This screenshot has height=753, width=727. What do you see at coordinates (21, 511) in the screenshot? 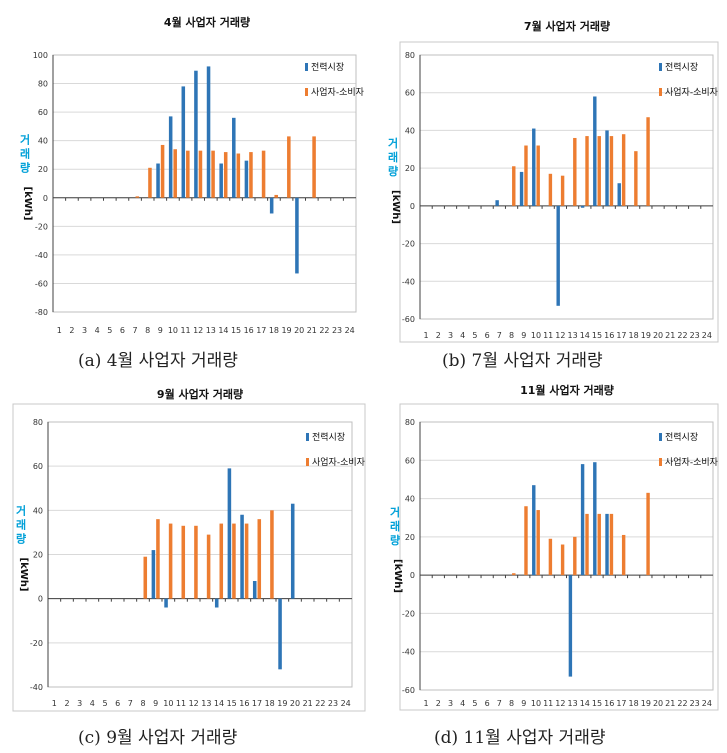
I see `y-axis-label: 거` at bounding box center [21, 511].